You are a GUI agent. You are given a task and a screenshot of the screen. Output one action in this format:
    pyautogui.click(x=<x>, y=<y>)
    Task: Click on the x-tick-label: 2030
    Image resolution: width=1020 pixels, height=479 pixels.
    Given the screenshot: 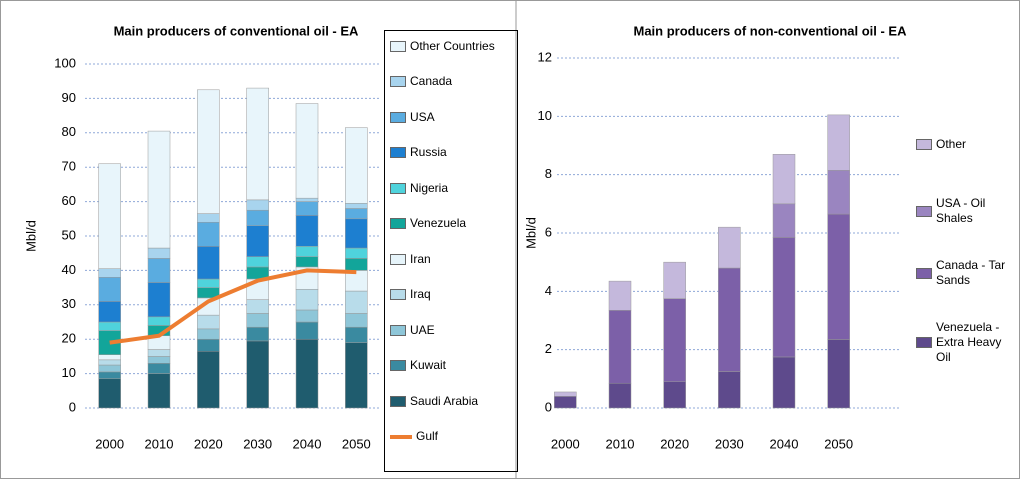 What is the action you would take?
    pyautogui.click(x=257, y=443)
    